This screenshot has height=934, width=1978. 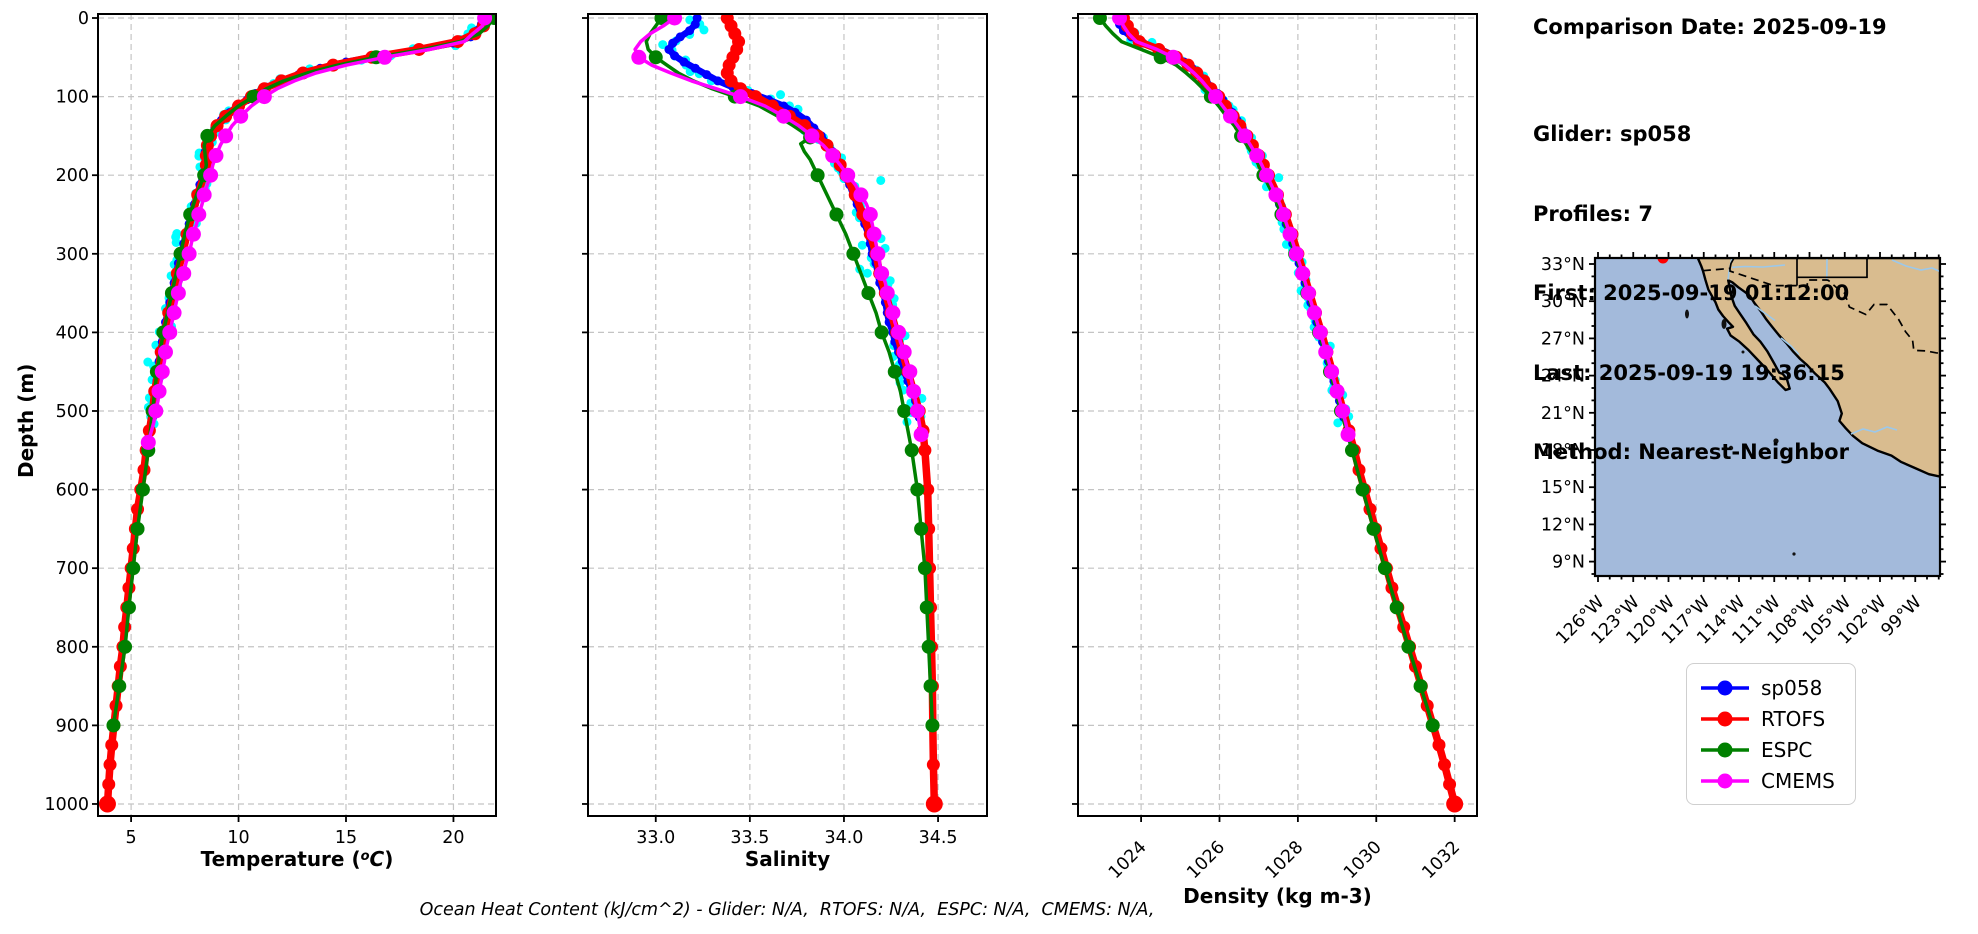 I want to click on density-xtick-label: 1030, so click(x=1363, y=860).